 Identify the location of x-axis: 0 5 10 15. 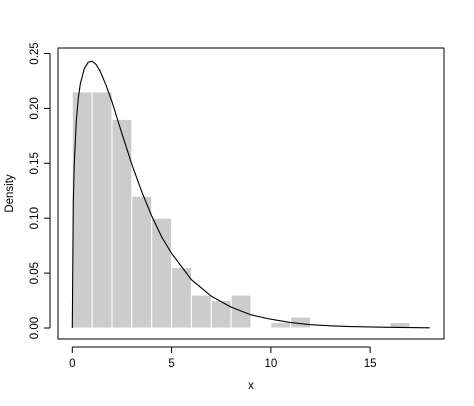
(223, 358).